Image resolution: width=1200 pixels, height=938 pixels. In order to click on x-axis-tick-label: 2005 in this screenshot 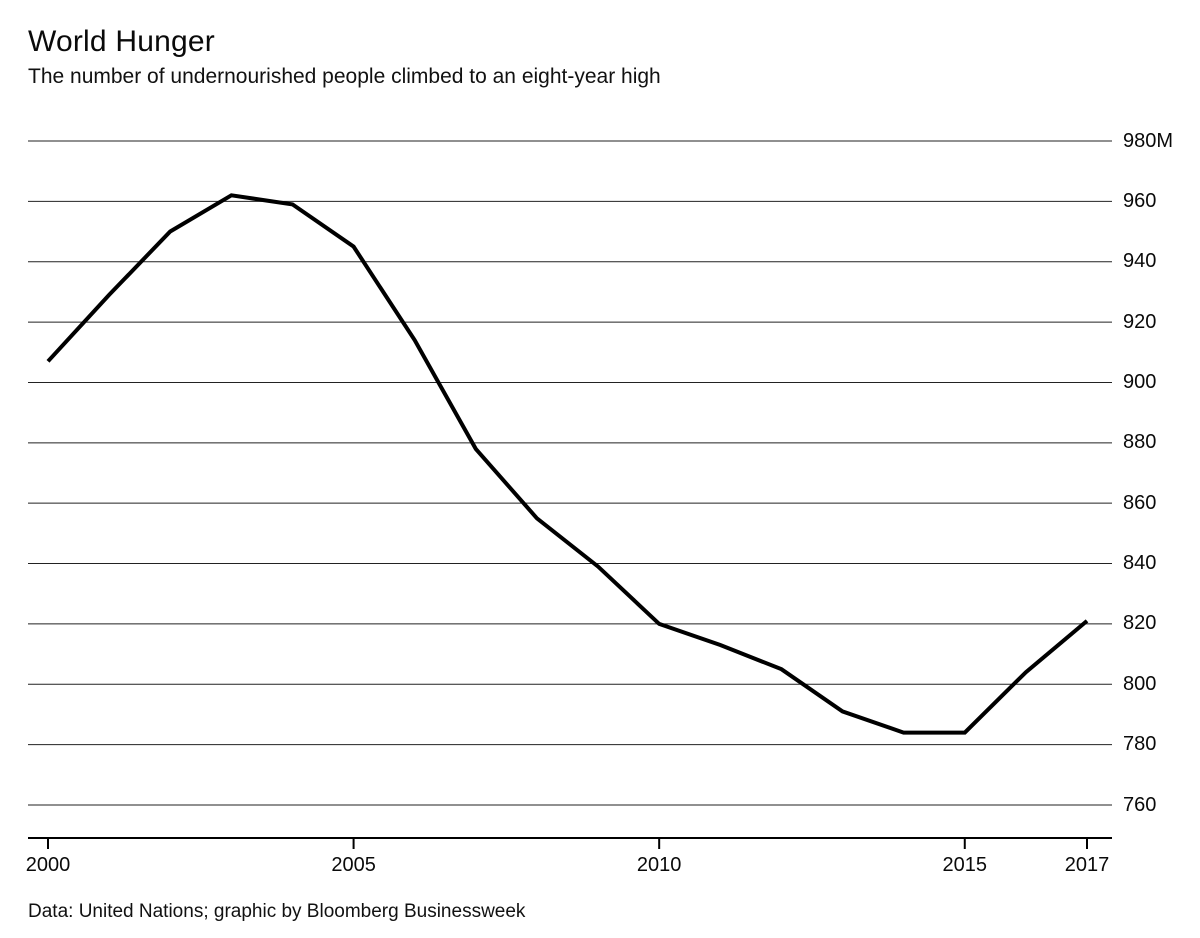, I will do `click(353, 865)`.